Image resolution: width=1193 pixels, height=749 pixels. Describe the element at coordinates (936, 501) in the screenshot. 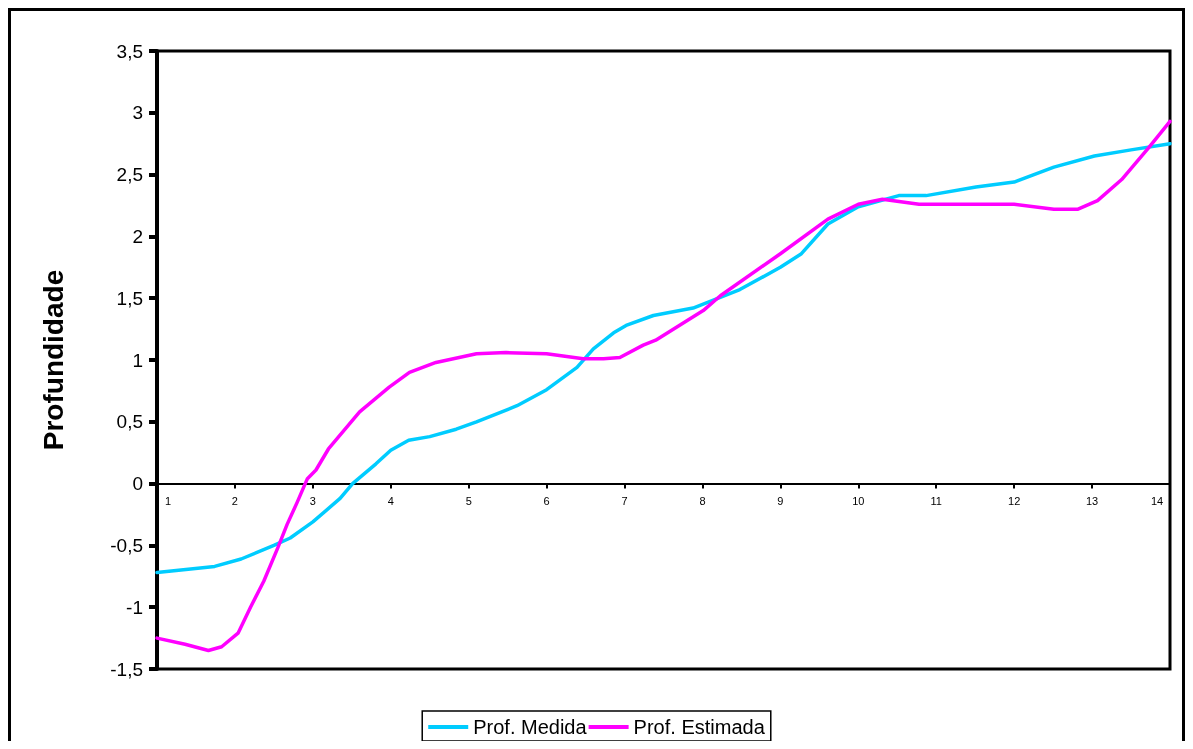

I see `x-tick-label: 11` at that location.